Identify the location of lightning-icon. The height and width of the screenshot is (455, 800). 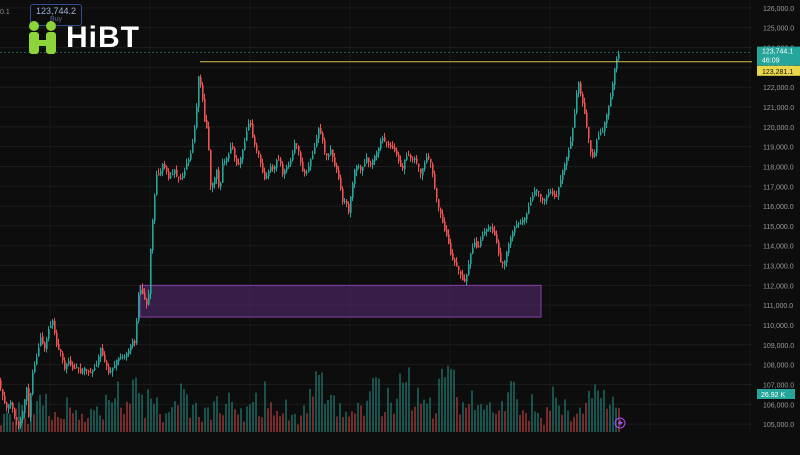
(620, 423).